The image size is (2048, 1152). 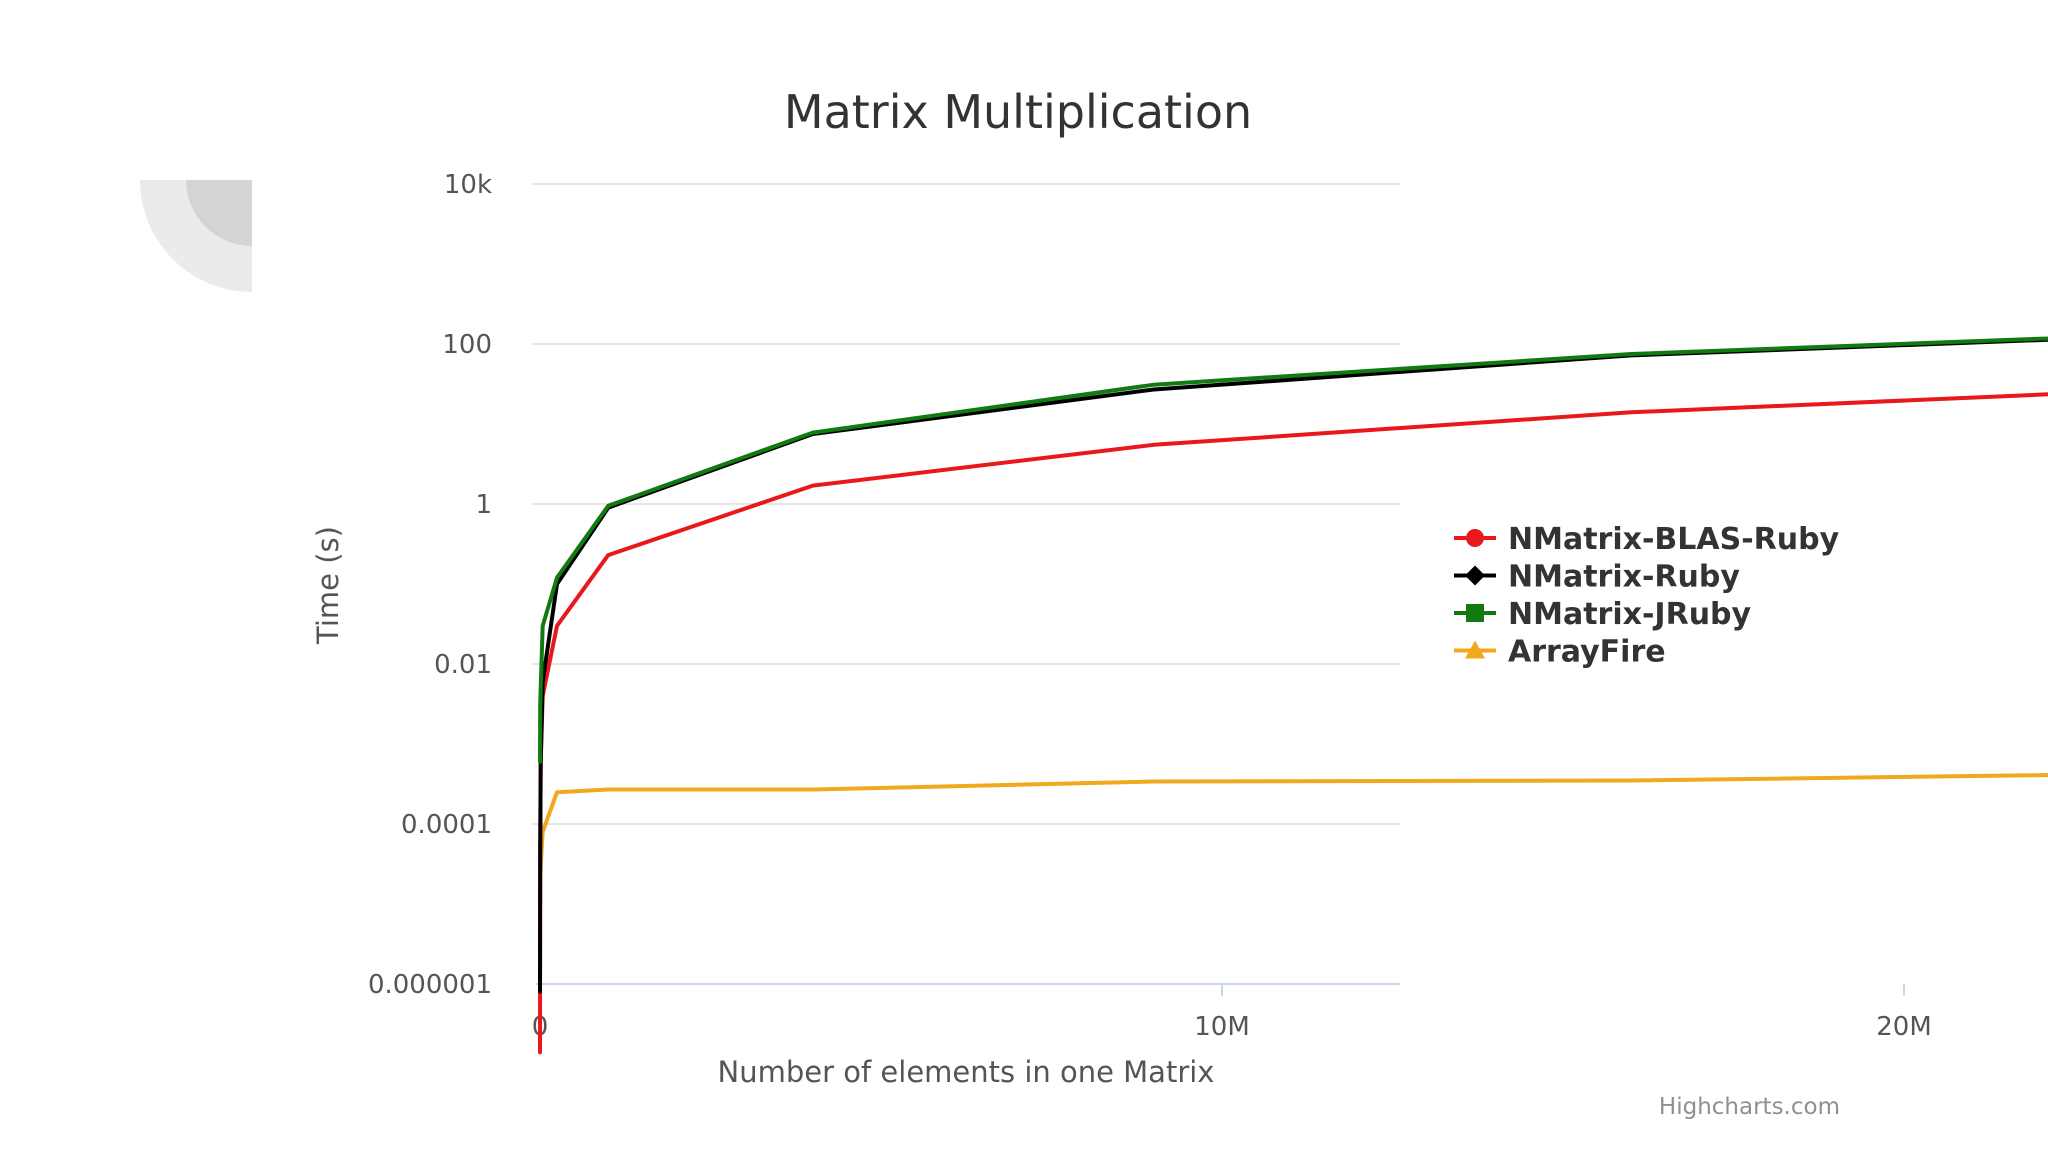 What do you see at coordinates (468, 185) in the screenshot?
I see `y-tick-label: 10k` at bounding box center [468, 185].